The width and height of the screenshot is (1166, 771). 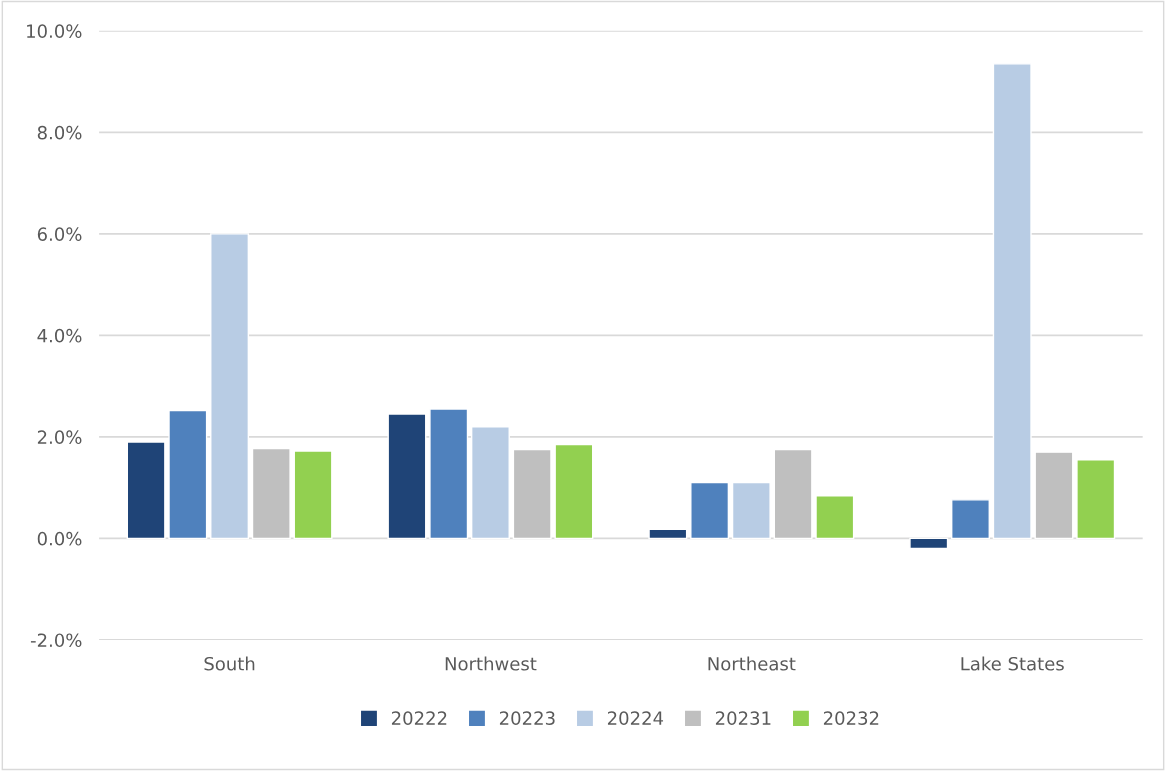 I want to click on x-tick-label: South, so click(x=229, y=663).